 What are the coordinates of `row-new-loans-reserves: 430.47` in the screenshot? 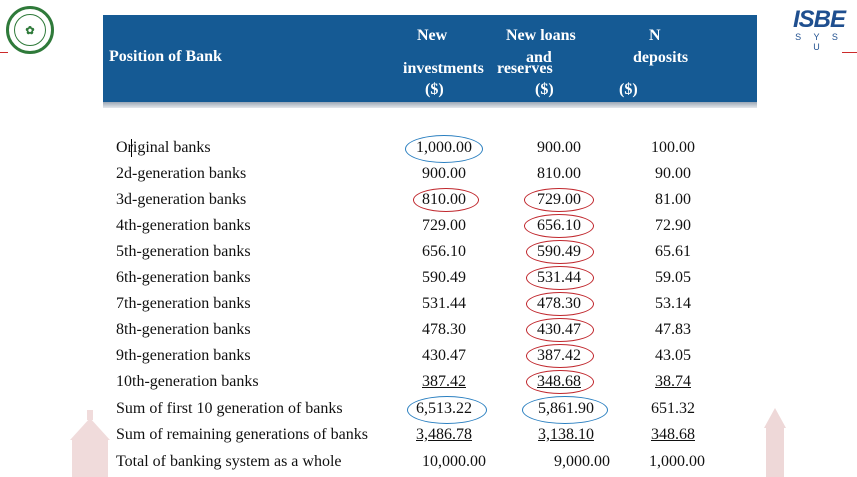 It's located at (559, 329).